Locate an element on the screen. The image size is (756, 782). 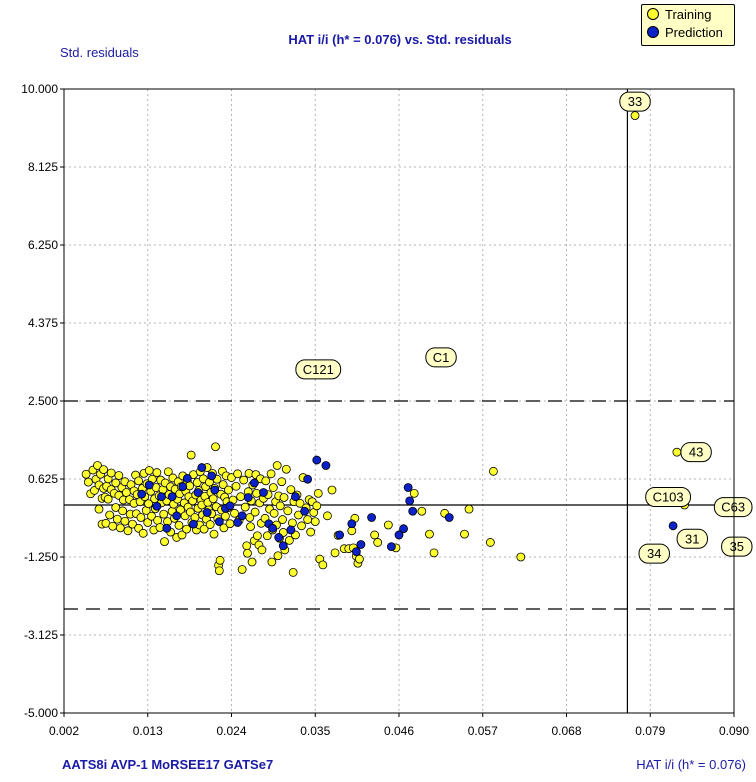
prediction-marker-icon is located at coordinates (653, 32).